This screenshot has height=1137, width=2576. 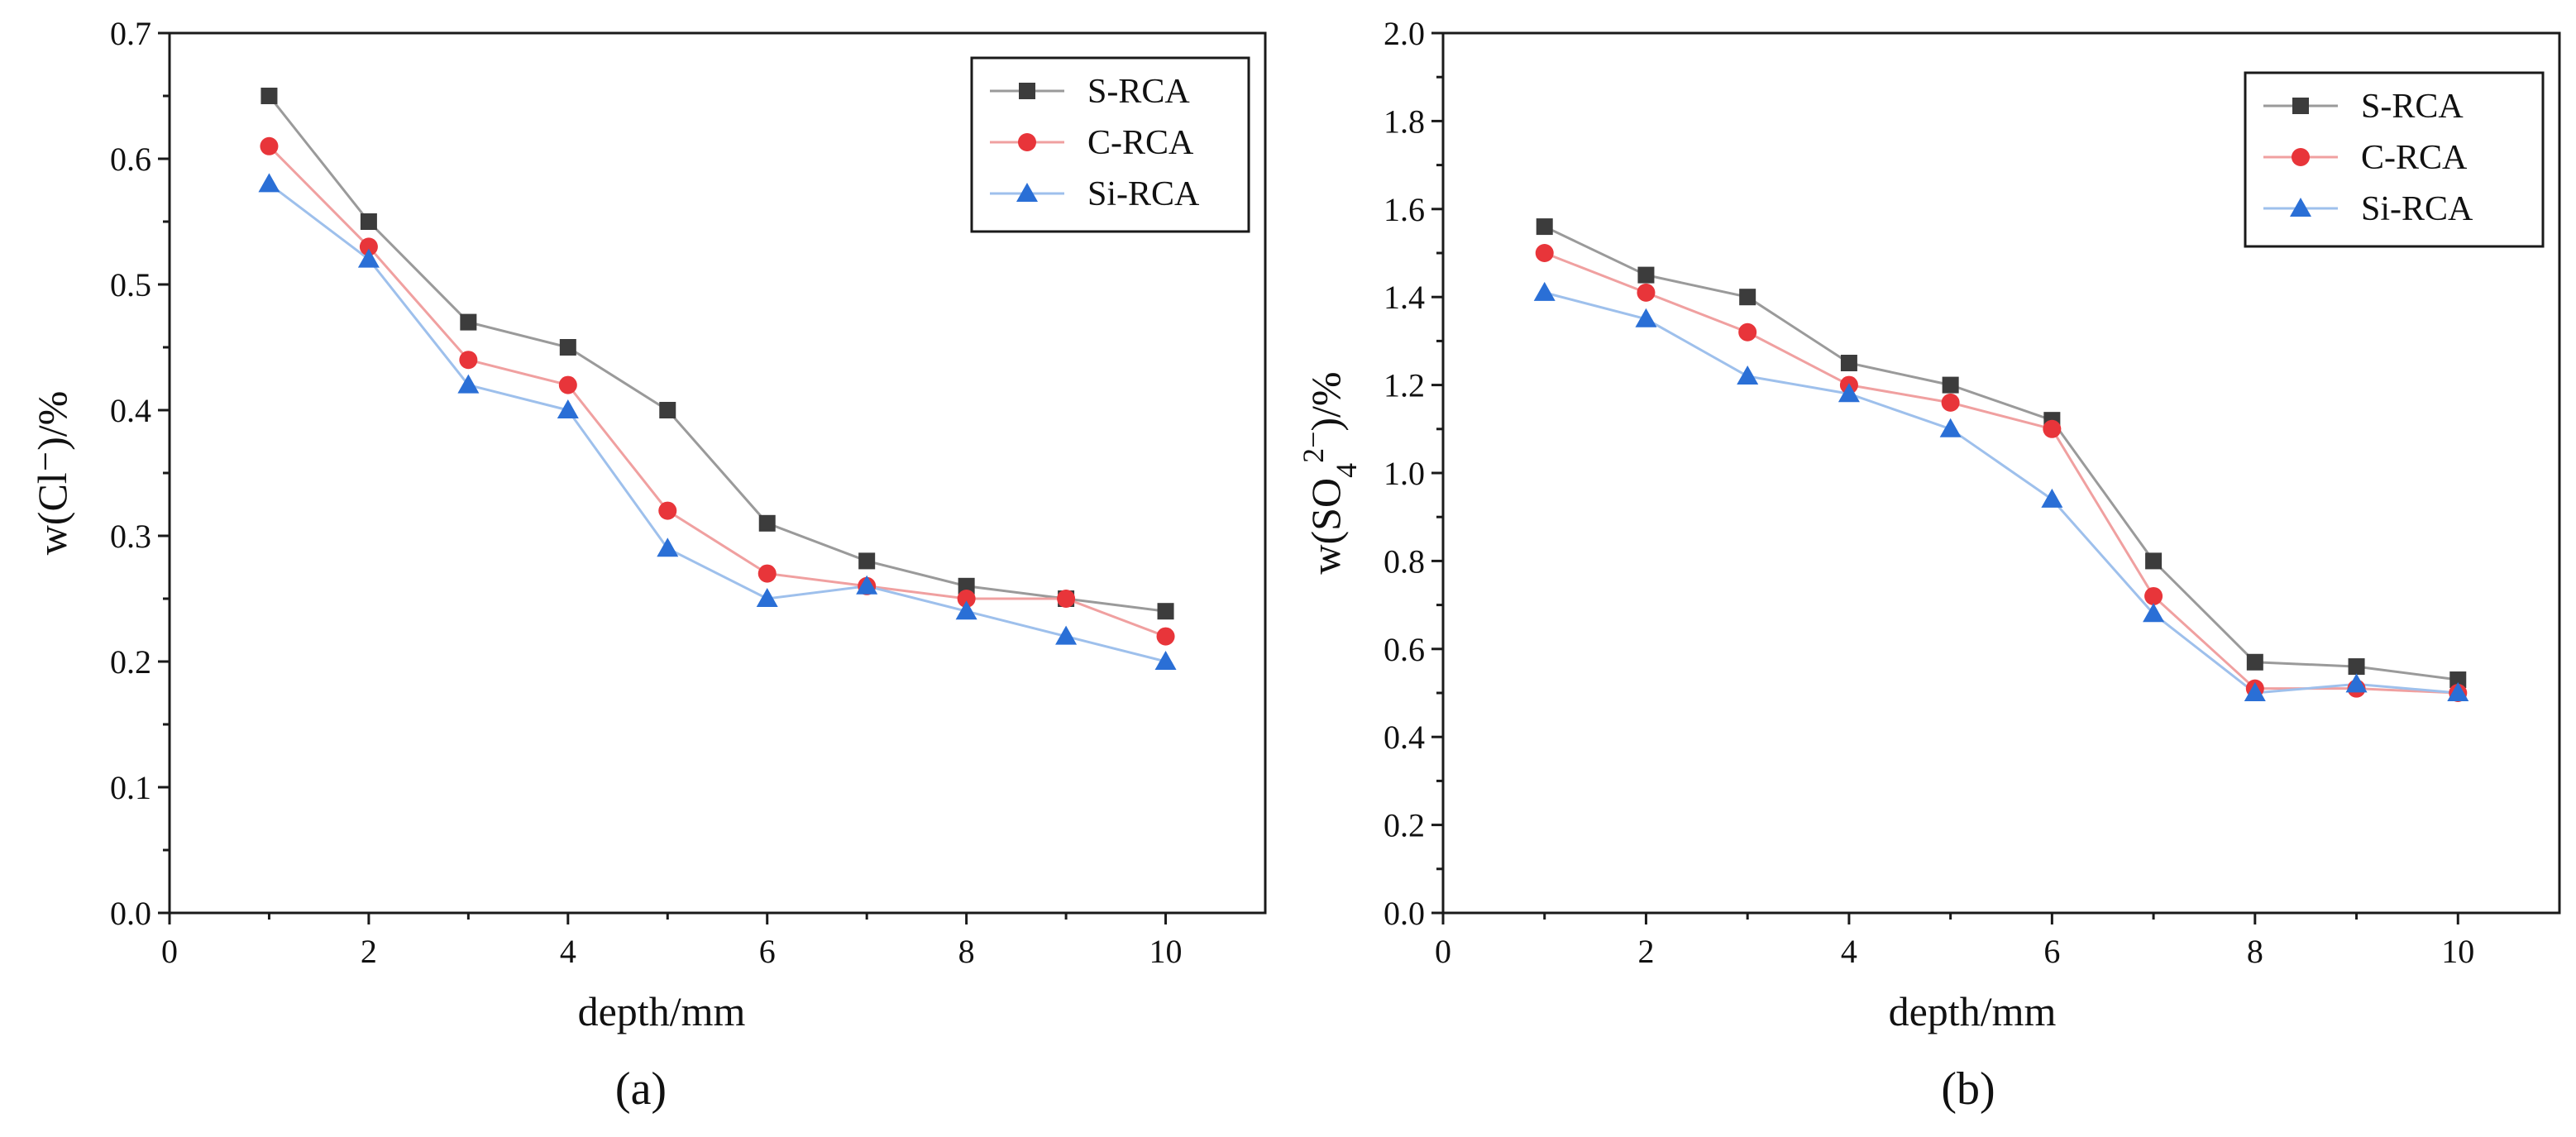 What do you see at coordinates (1849, 952) in the screenshot?
I see `x-tick-label: 4` at bounding box center [1849, 952].